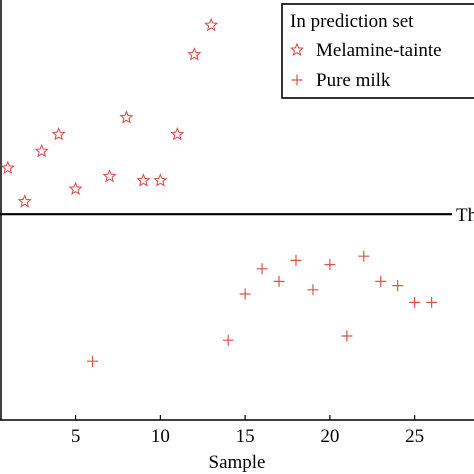 The width and height of the screenshot is (474, 474). I want to click on legend-entry-melamine: Melamine-tainte, so click(379, 50).